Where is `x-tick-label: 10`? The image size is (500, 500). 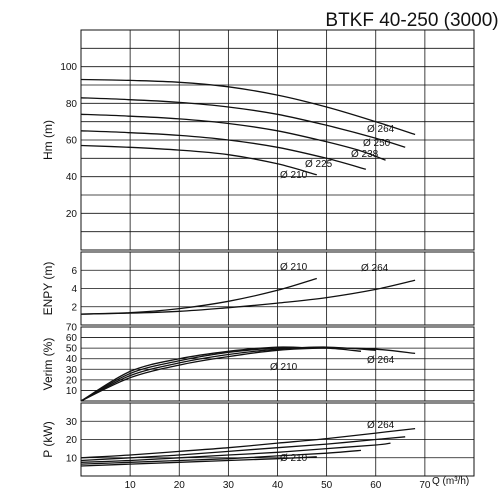
x-tick-label: 10 is located at coordinates (131, 485).